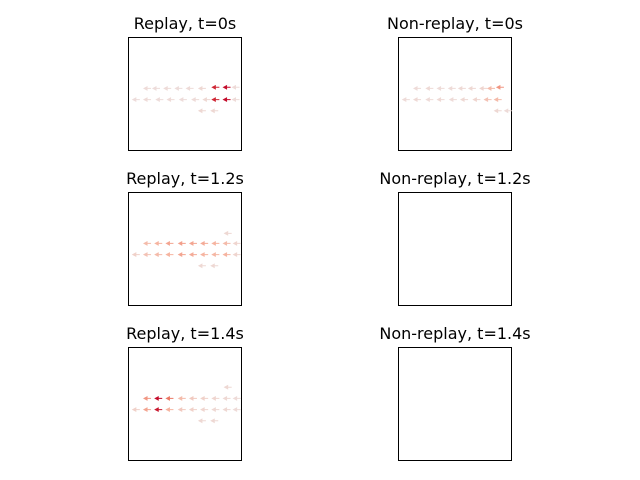 The image size is (640, 480). I want to click on panel-title-nonreplay-t1-2: Non-replay, t=1.2s, so click(454, 178).